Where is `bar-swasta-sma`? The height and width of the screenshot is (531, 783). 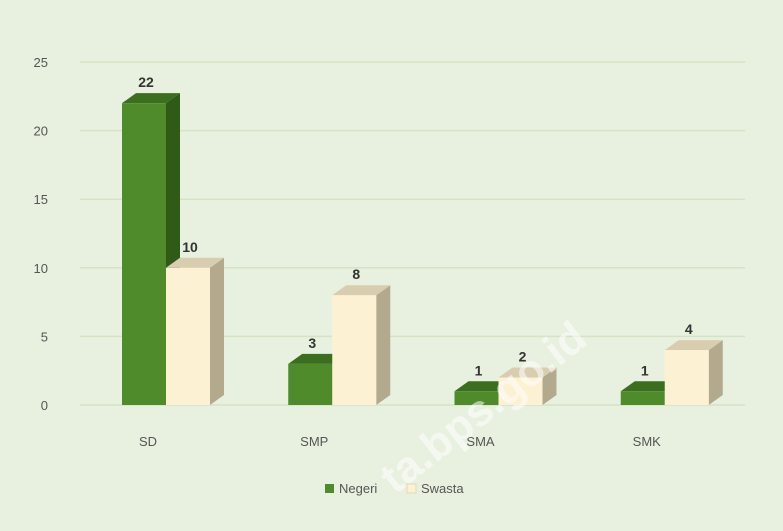
bar-swasta-sma is located at coordinates (527, 386).